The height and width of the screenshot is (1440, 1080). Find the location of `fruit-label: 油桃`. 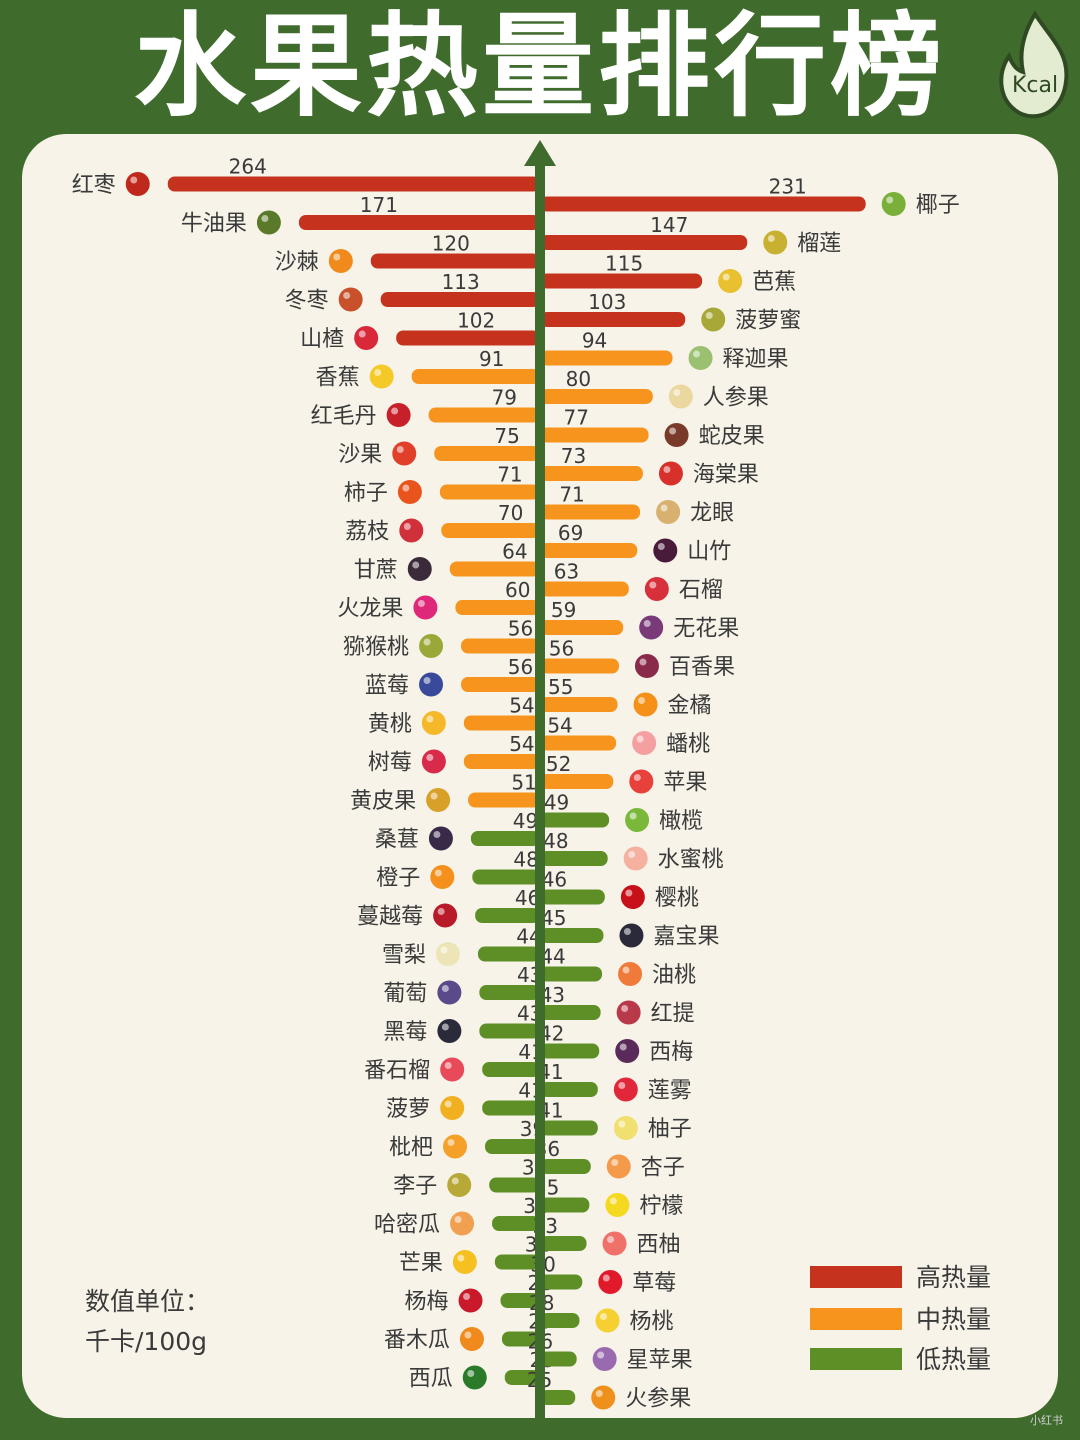

fruit-label: 油桃 is located at coordinates (674, 975).